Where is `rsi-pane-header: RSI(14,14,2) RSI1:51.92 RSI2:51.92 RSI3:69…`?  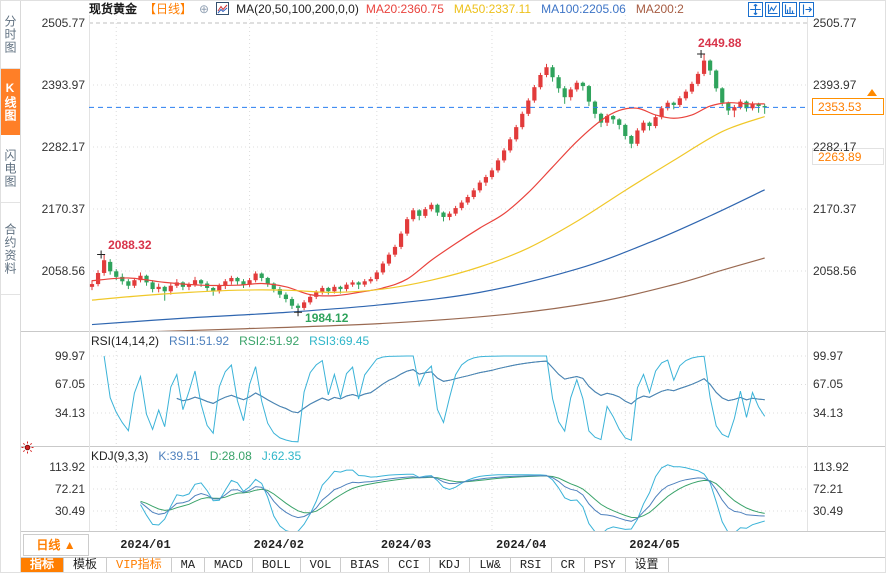
rsi-pane-header: RSI(14,14,2) RSI1:51.92 RSI2:51.92 RSI3:69… is located at coordinates (230, 341).